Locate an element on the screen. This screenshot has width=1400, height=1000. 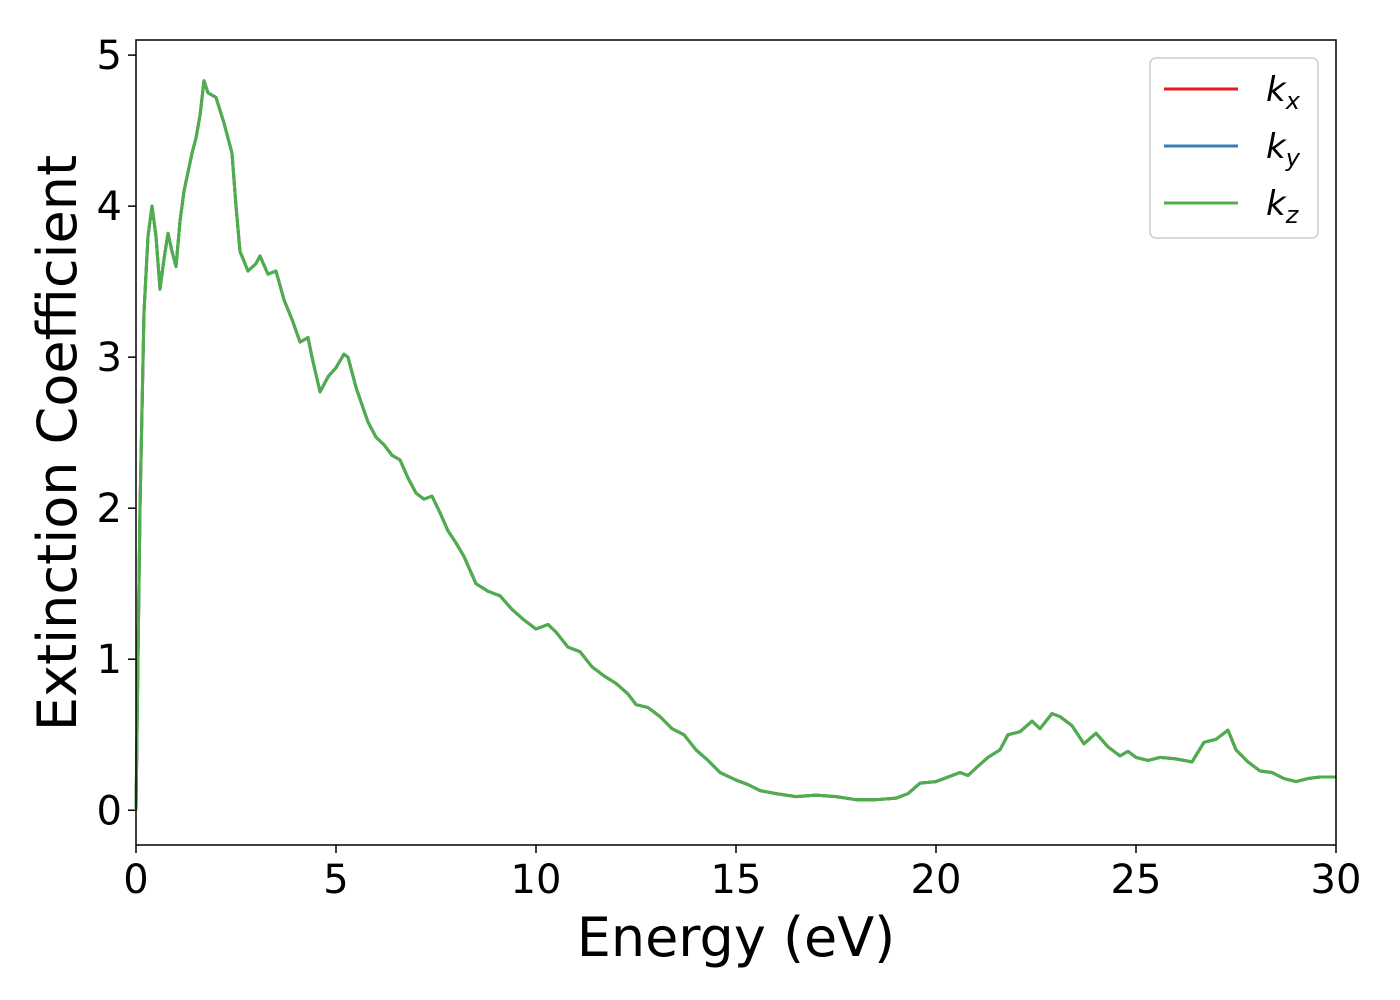
x-tick-label: 10 is located at coordinates (536, 880).